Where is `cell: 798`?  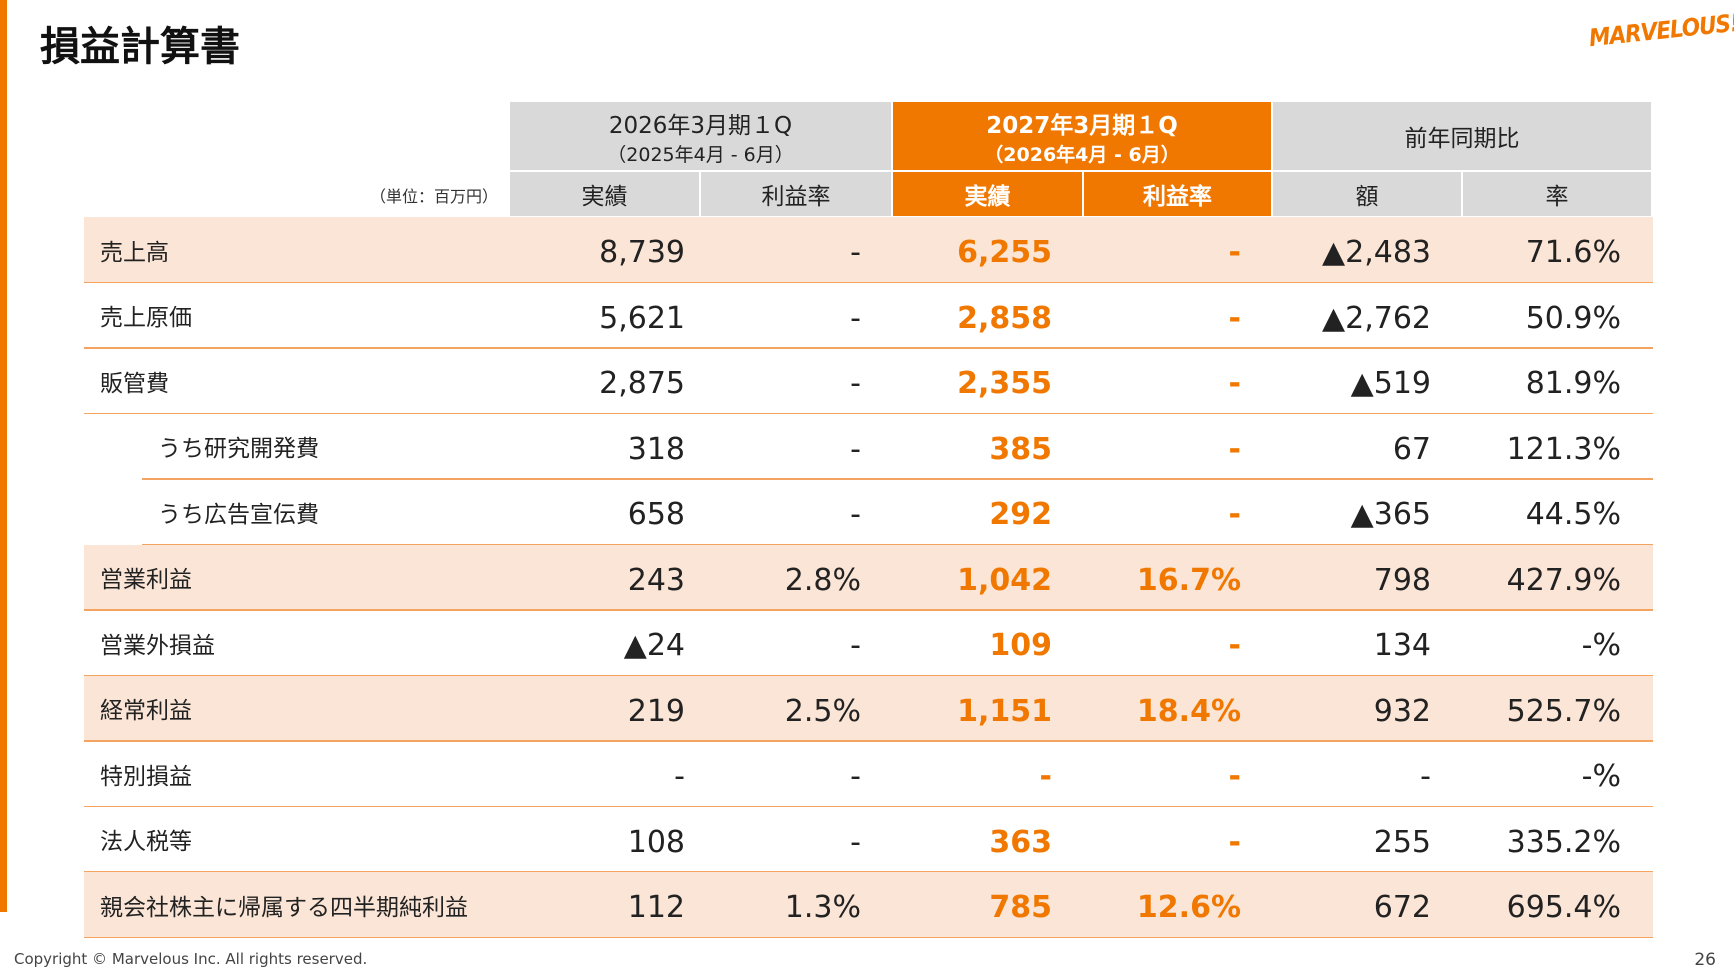 cell: 798 is located at coordinates (1402, 580).